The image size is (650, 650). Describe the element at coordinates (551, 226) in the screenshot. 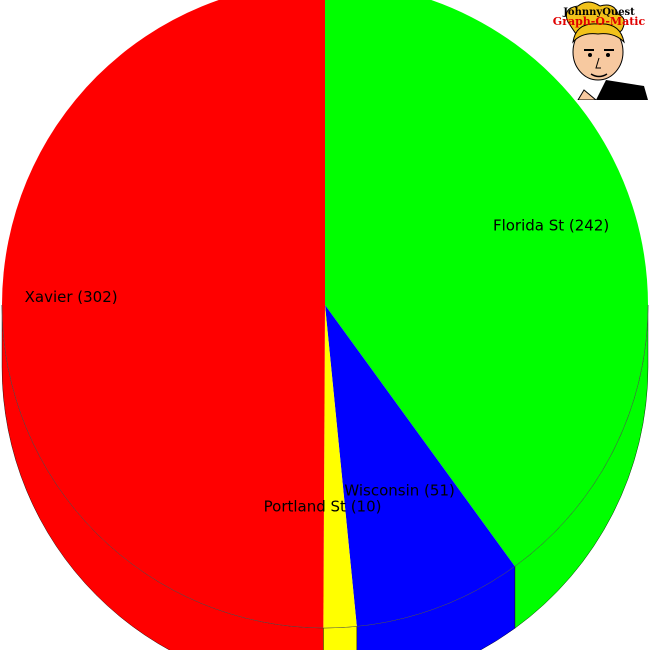

I see `pie-label-florida-st: Florida St (242)` at that location.